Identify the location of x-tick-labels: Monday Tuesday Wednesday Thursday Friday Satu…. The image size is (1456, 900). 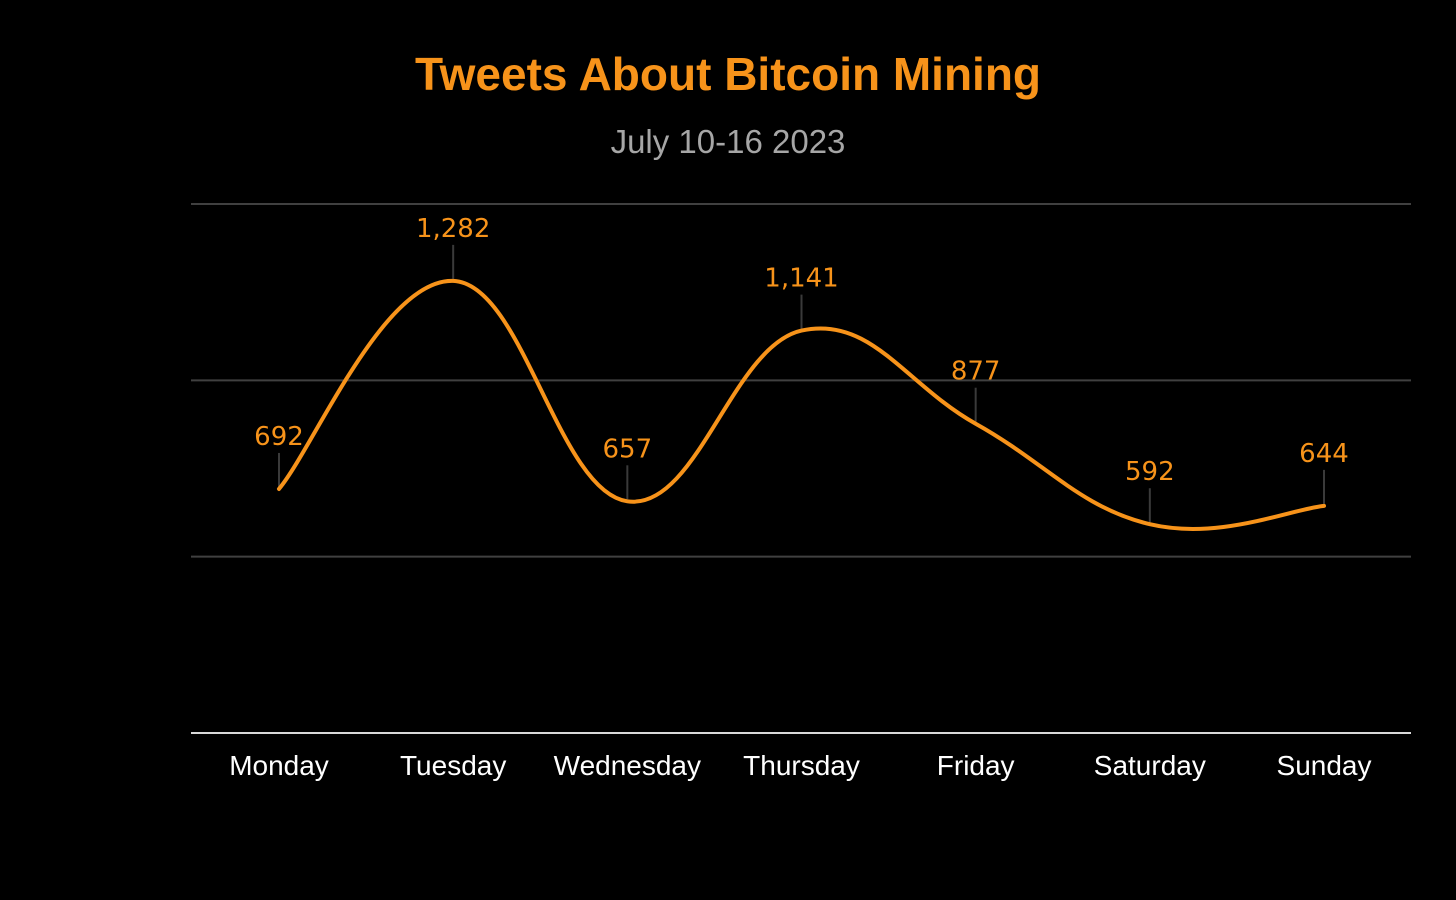
(800, 765).